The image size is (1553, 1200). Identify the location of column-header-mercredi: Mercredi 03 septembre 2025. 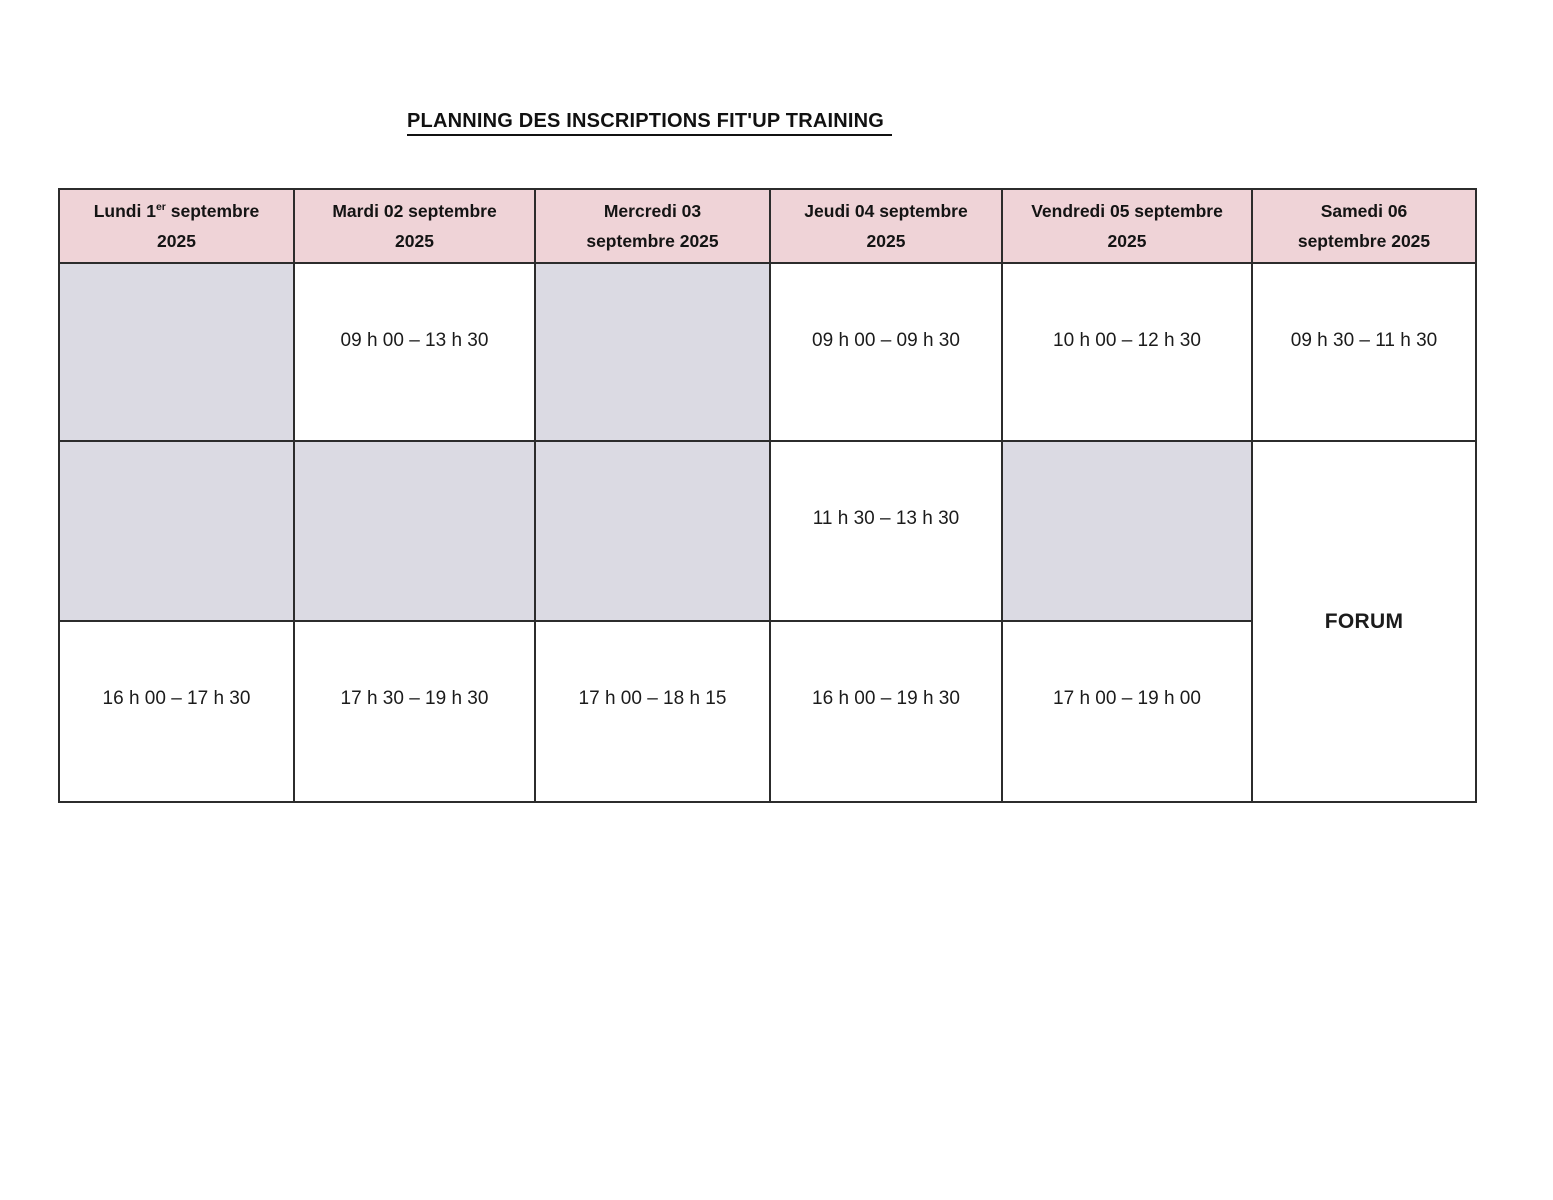
(652, 226).